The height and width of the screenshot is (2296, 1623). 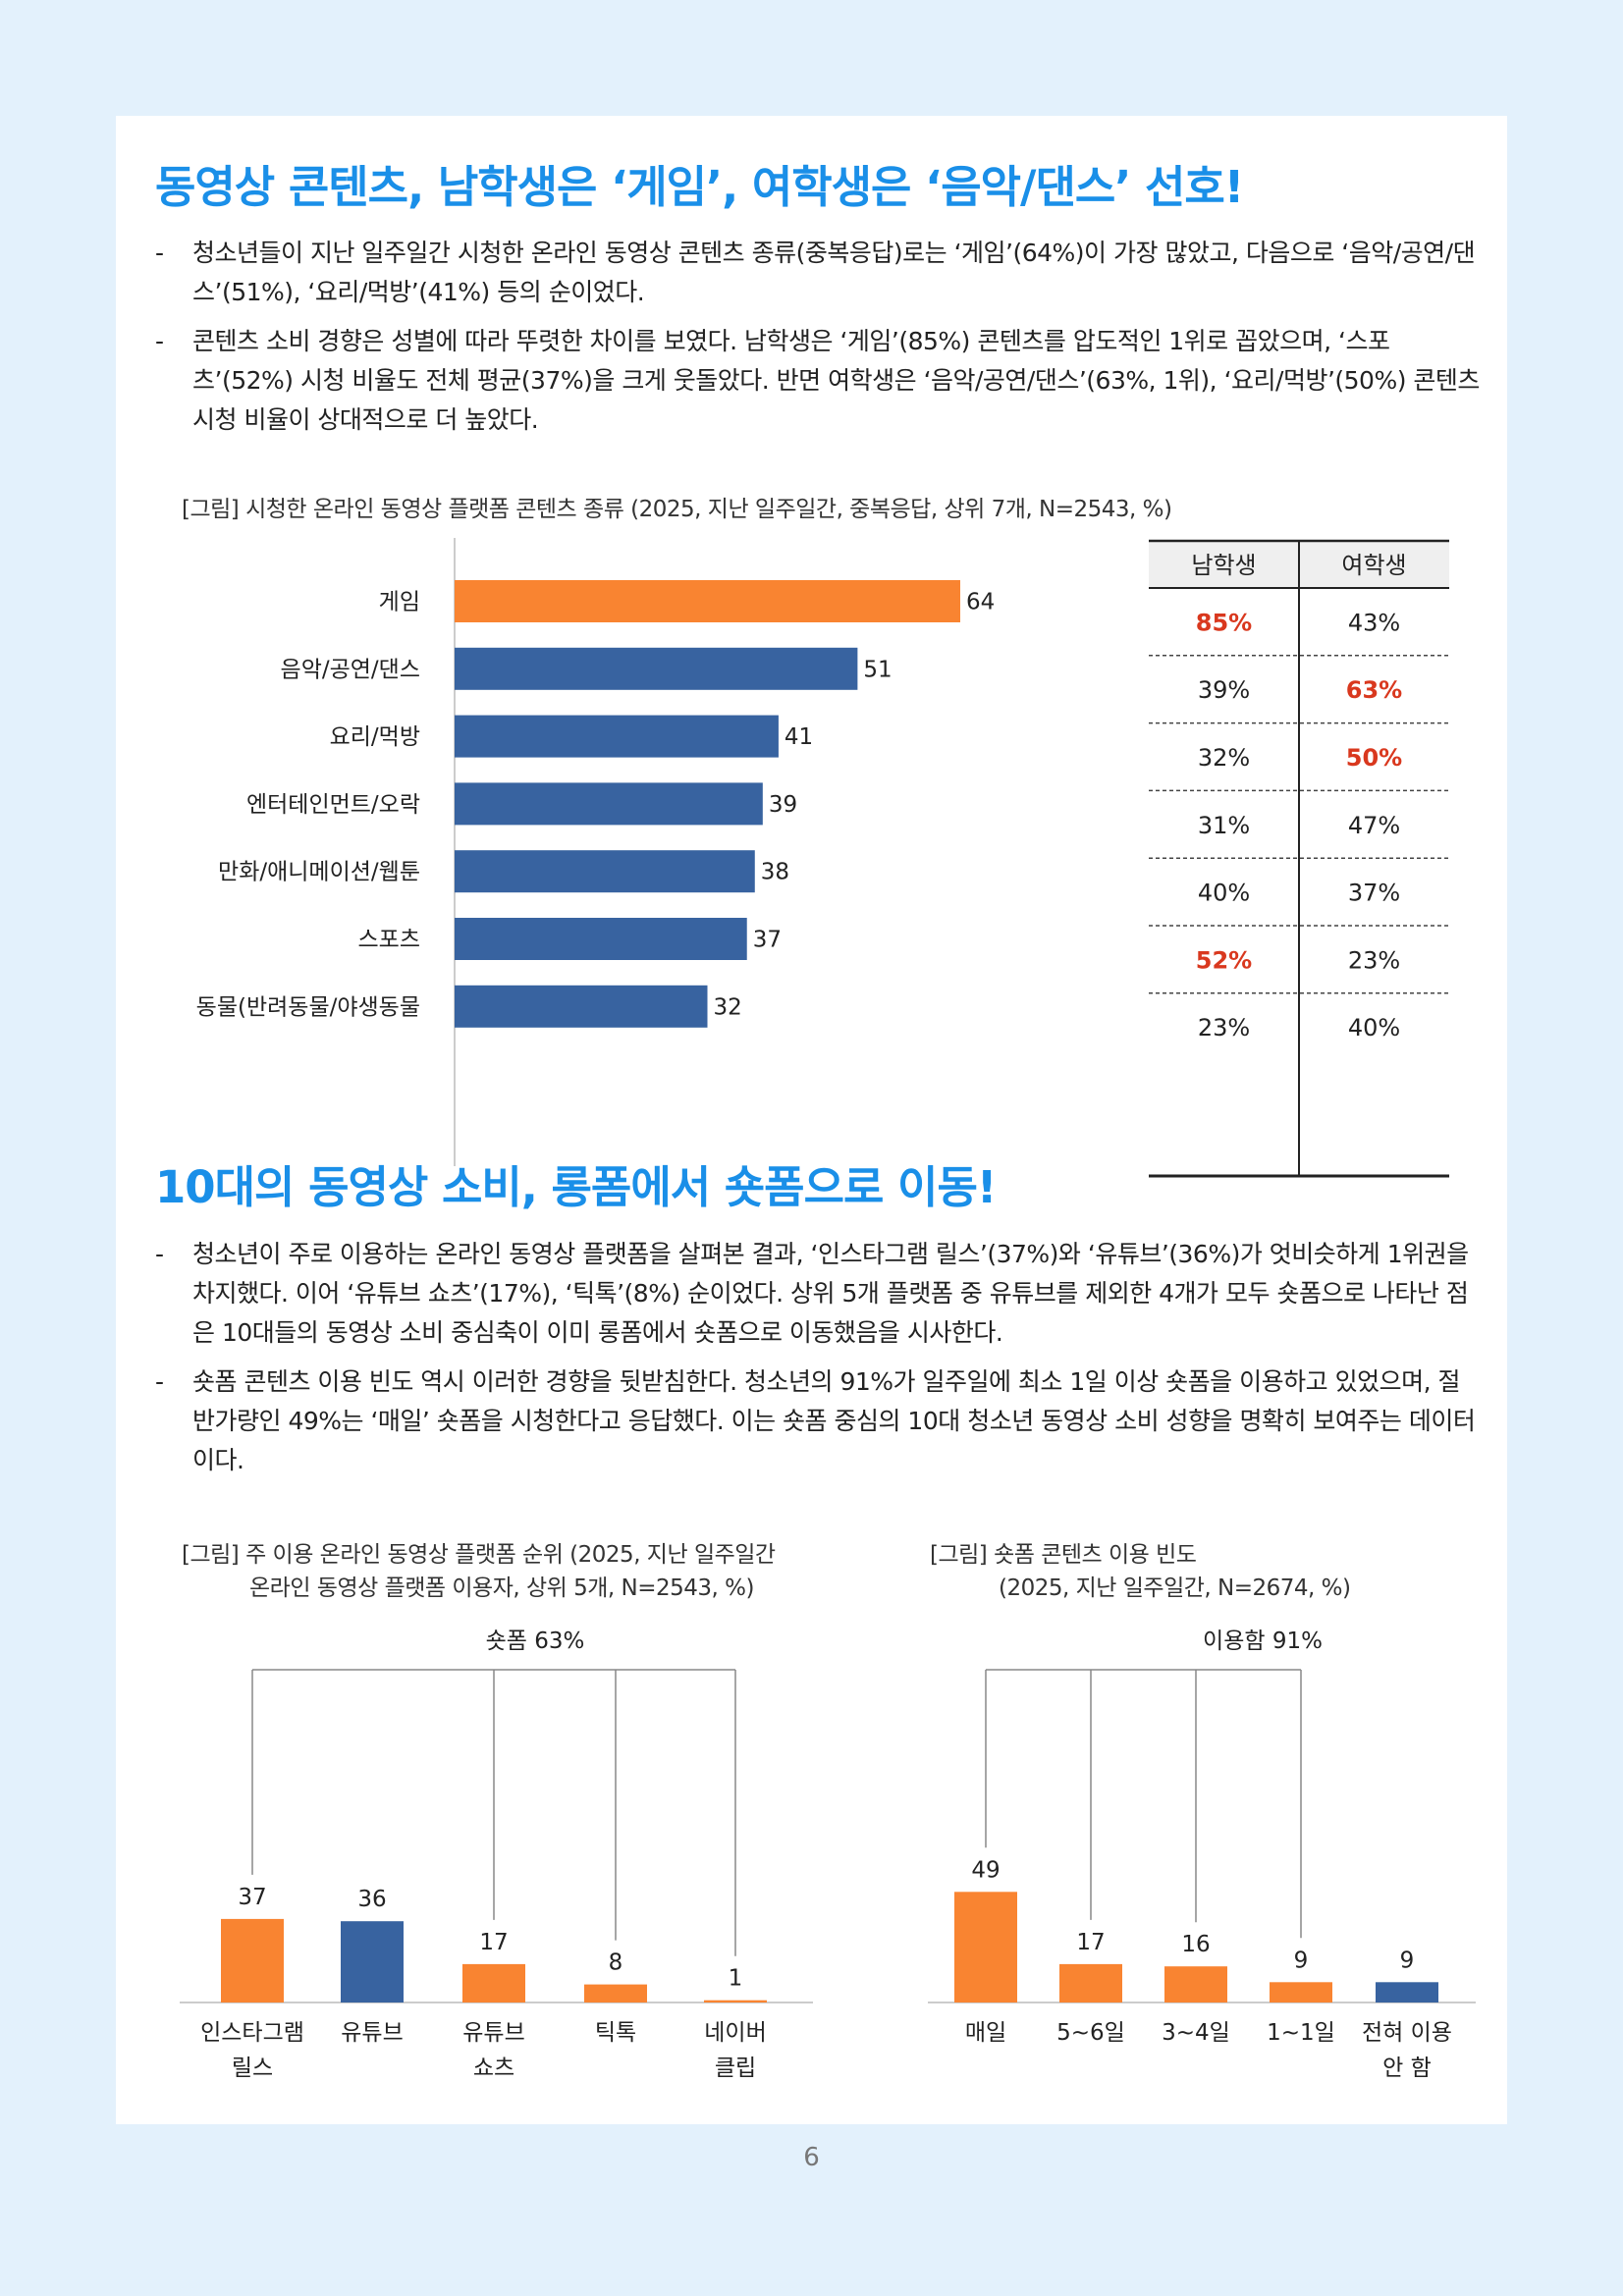 I want to click on category-label: 릴스, so click(x=252, y=2068).